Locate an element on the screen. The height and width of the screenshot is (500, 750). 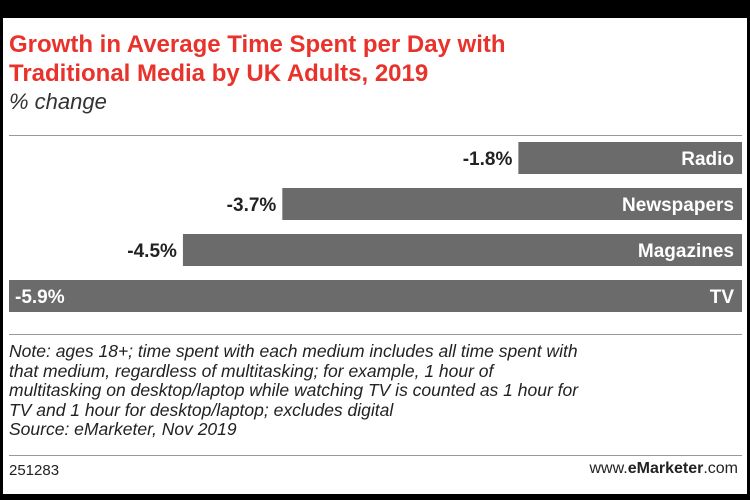
bar-radio is located at coordinates (630, 158).